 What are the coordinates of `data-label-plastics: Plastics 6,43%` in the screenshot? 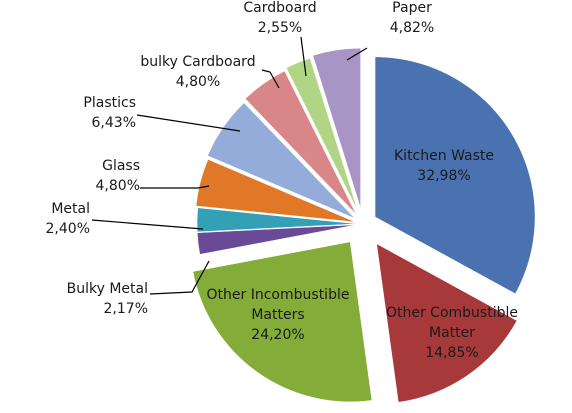 It's located at (109, 113).